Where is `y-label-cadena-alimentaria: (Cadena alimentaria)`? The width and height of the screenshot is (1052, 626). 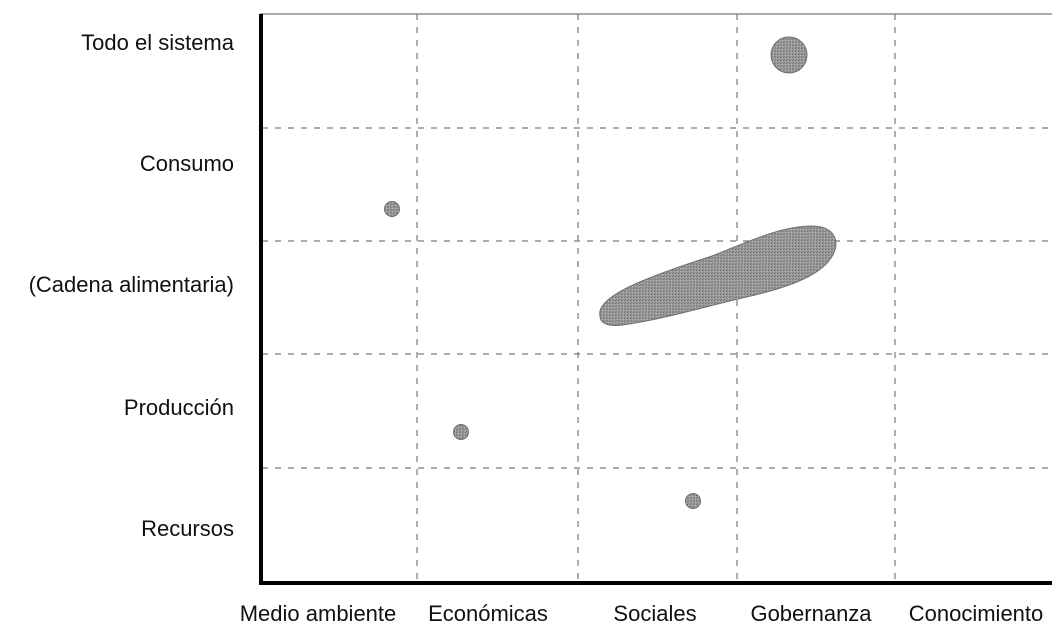
y-label-cadena-alimentaria: (Cadena alimentaria) is located at coordinates (131, 284).